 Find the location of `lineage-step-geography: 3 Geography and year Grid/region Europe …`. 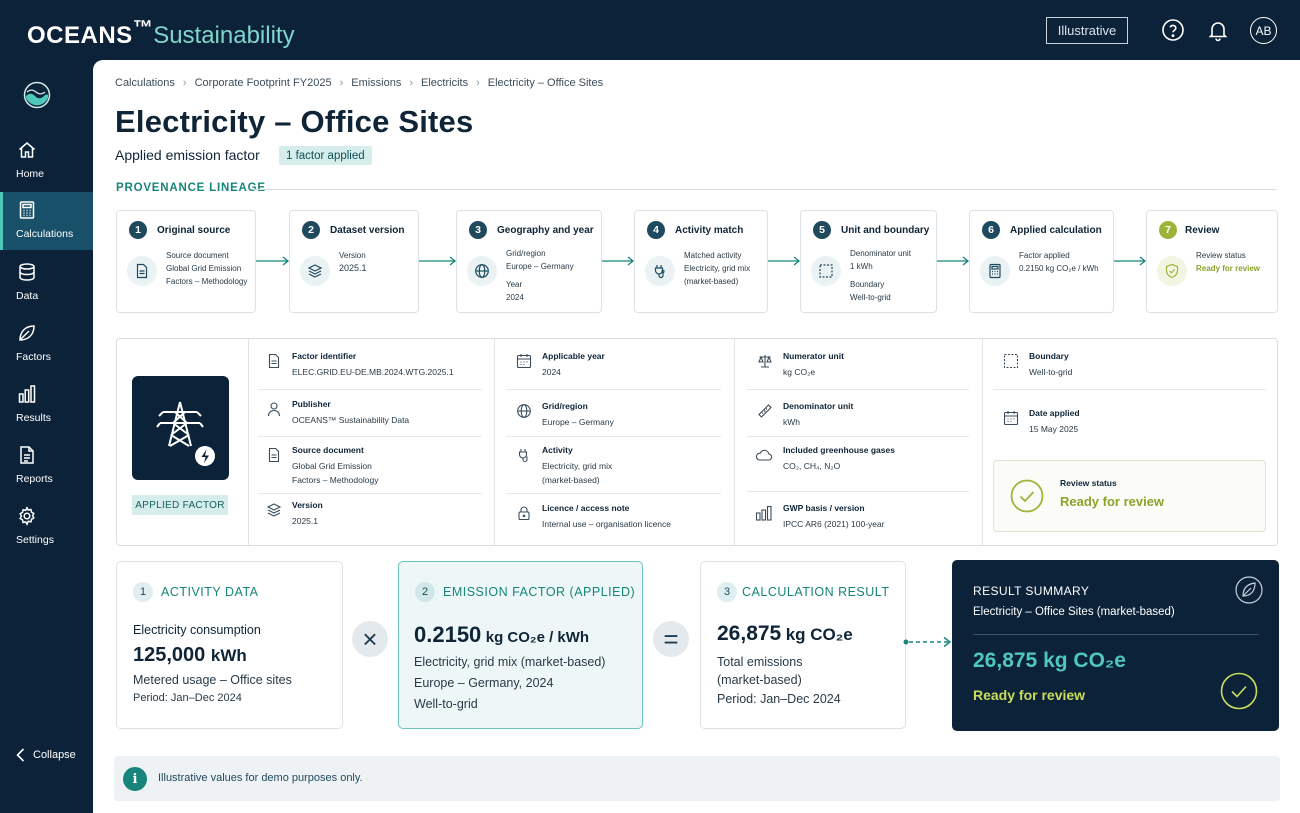

lineage-step-geography: 3 Geography and year Grid/region Europe … is located at coordinates (529, 261).